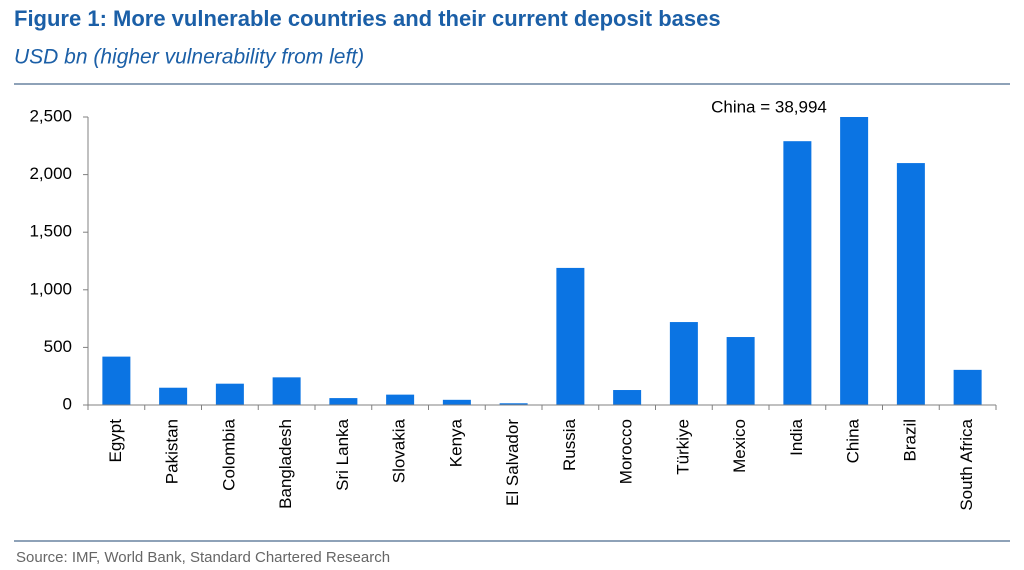  I want to click on y-tick-label: 0, so click(67, 403).